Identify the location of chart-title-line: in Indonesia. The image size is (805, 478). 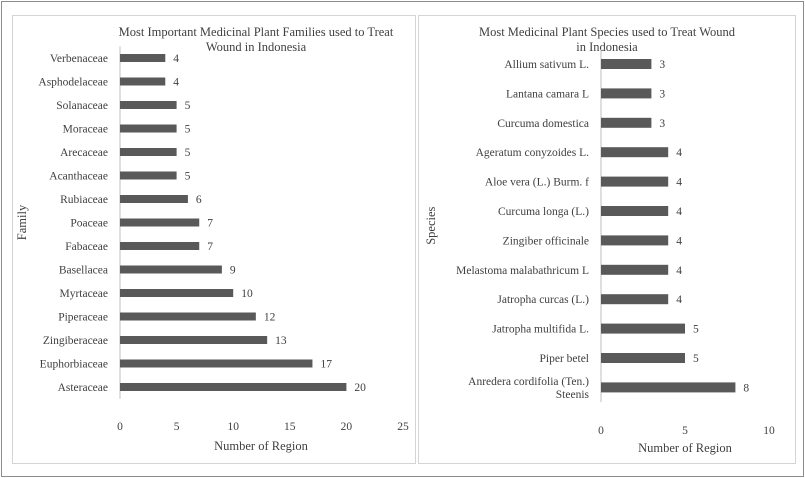
(607, 47).